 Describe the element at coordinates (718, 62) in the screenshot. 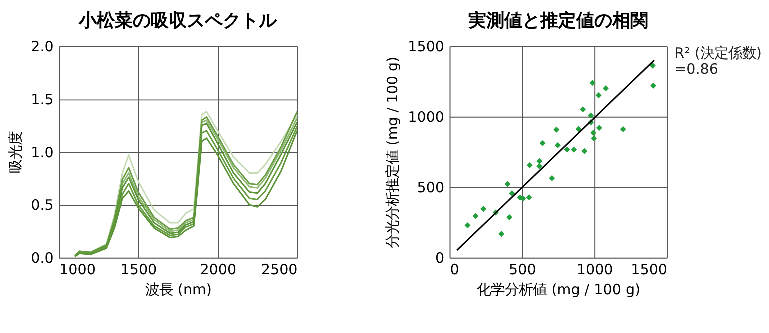

I see `text: R² (決定係数) =0.86` at that location.